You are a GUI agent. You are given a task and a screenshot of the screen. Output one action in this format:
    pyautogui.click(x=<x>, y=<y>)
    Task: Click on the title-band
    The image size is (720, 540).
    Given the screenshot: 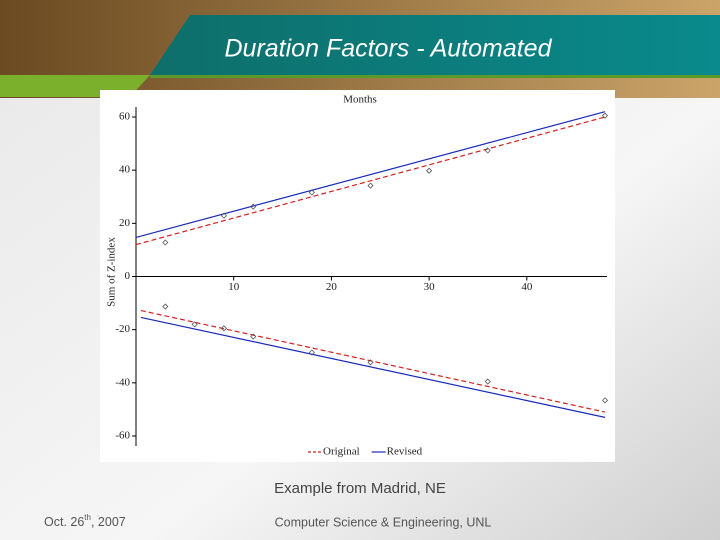 What is the action you would take?
    pyautogui.click(x=435, y=45)
    